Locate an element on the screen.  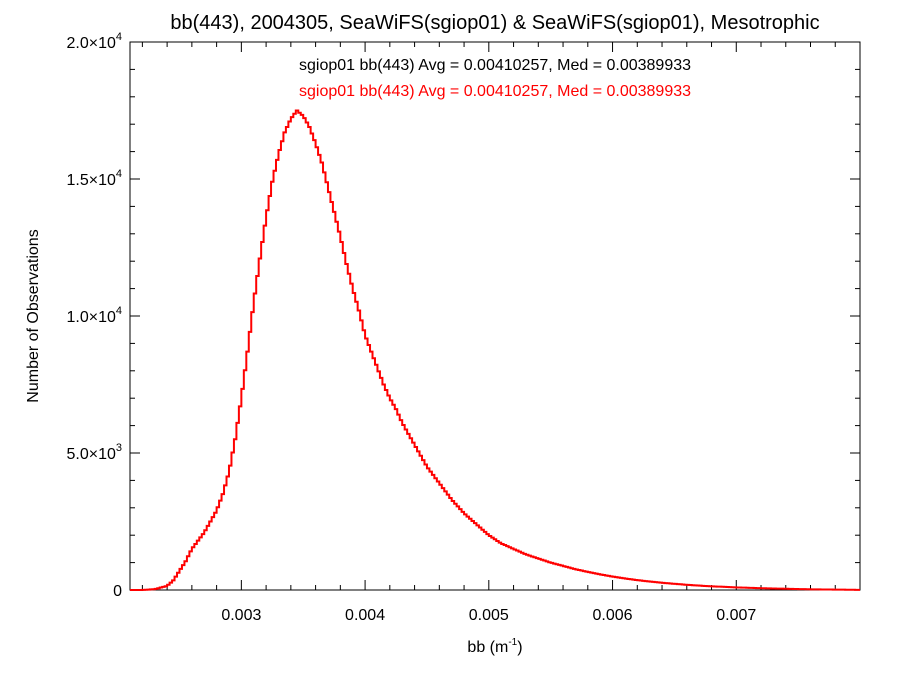
x-axis-label: bb (m-1) is located at coordinates (494, 646).